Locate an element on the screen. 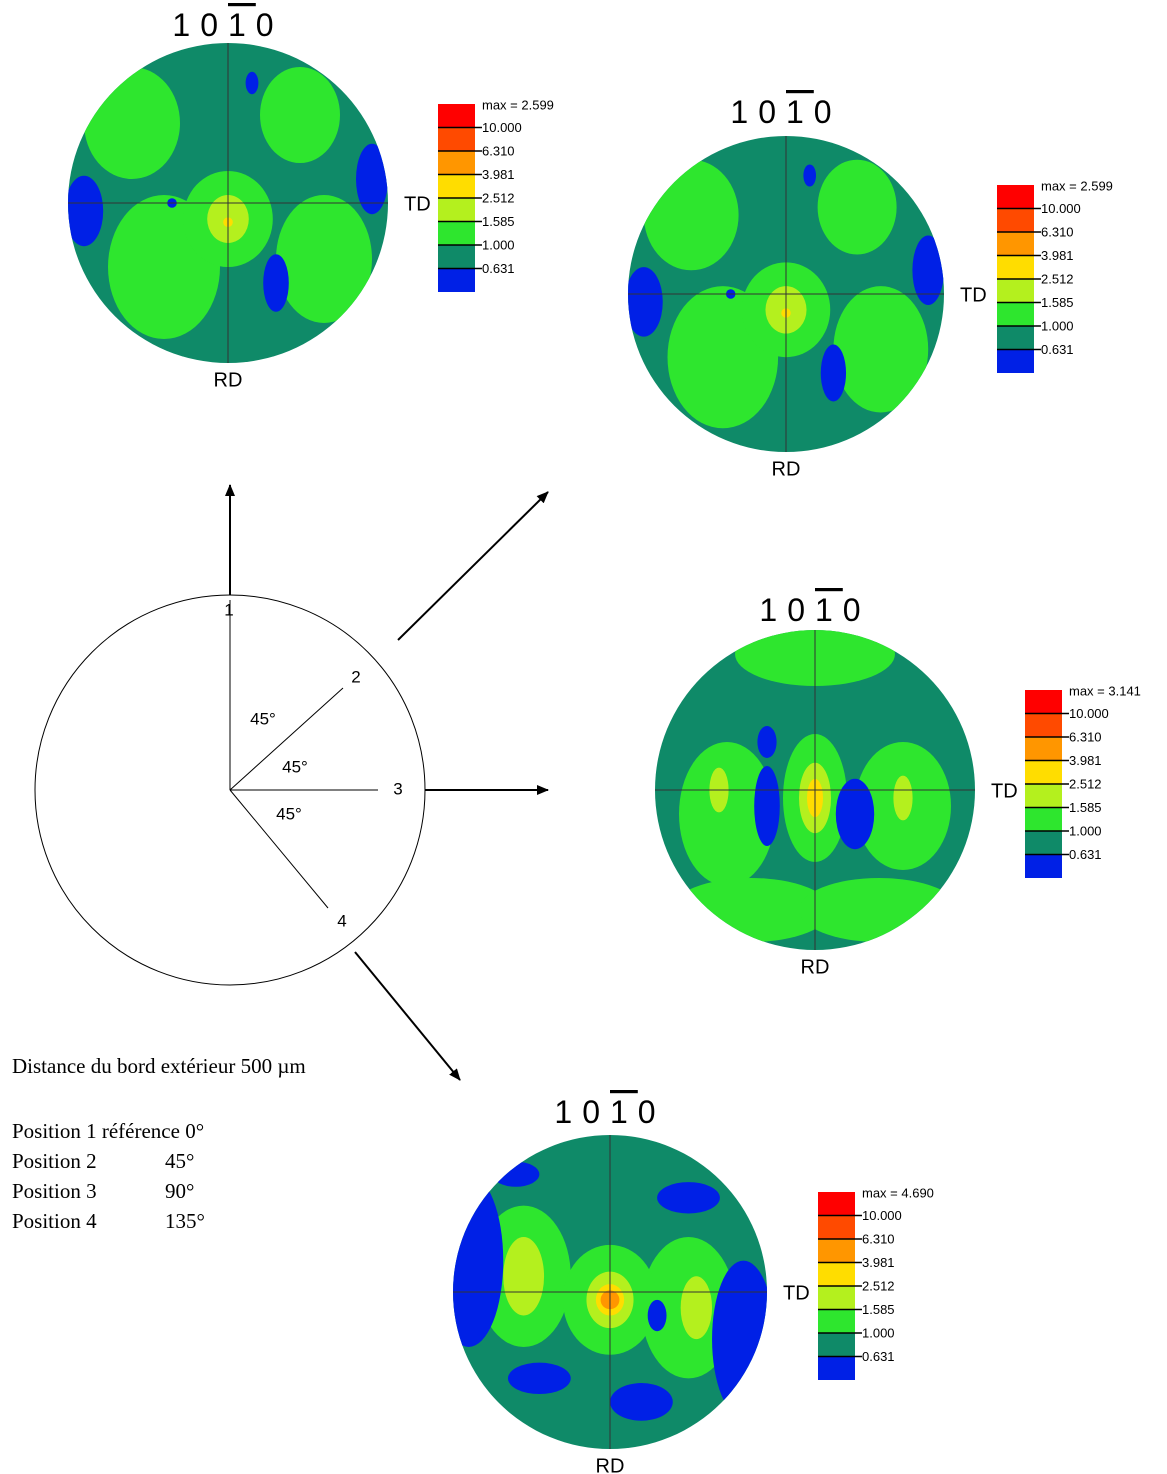 Image resolution: width=1167 pixels, height=1474 pixels. position-label: 4 is located at coordinates (341, 920).